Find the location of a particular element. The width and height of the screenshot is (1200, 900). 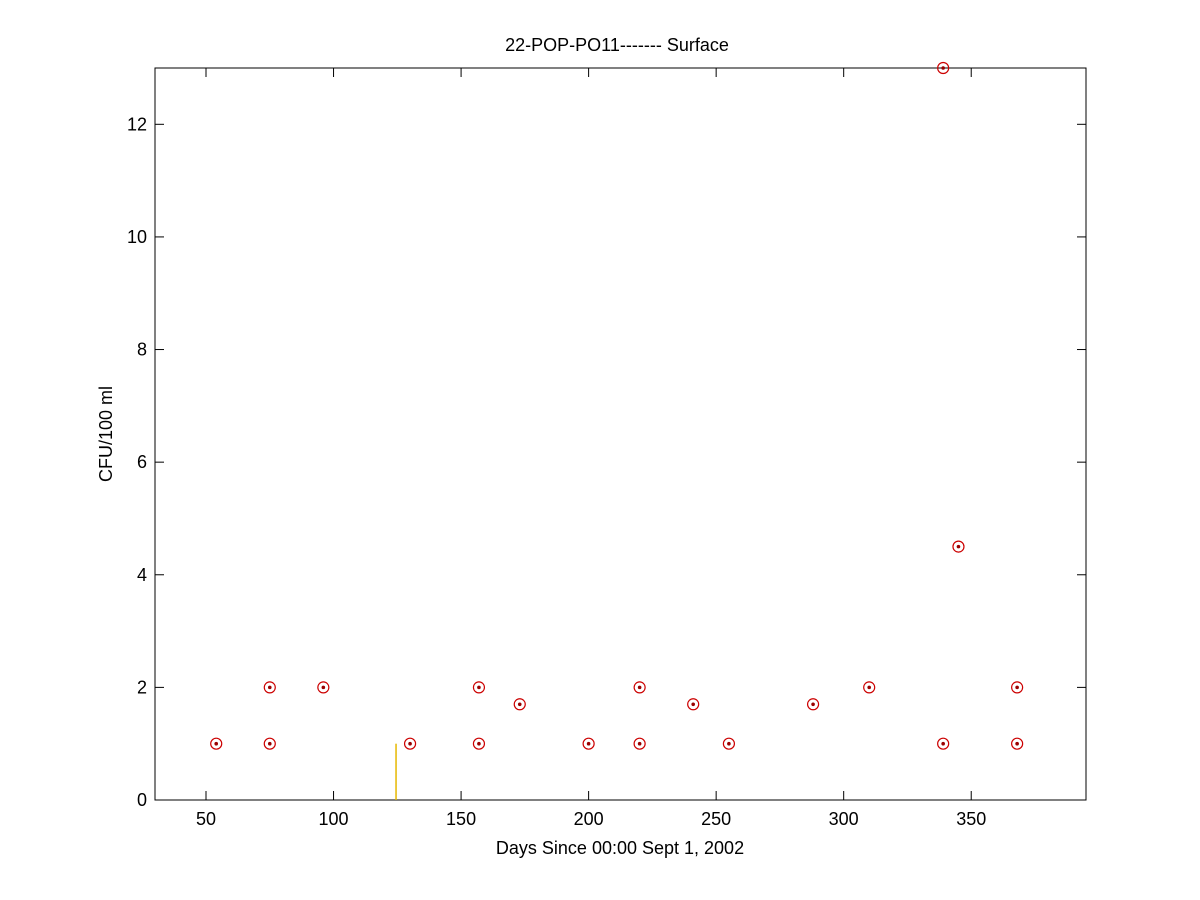

y-tick-label: 4 is located at coordinates (142, 575).